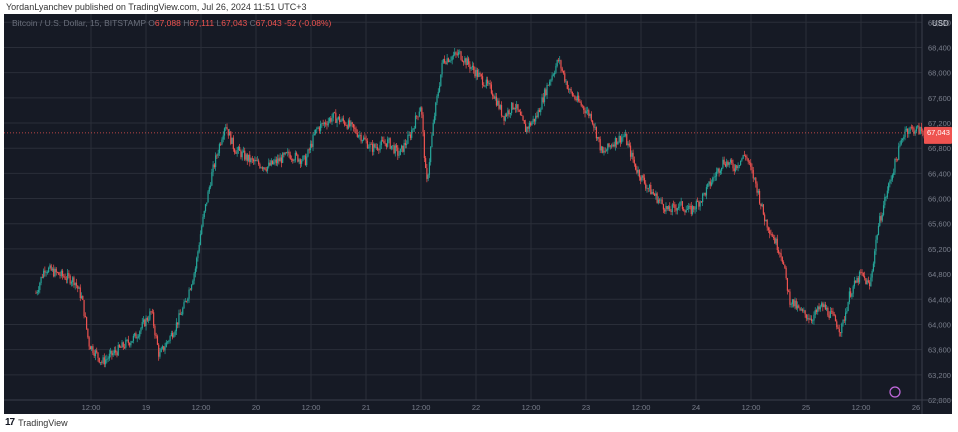 The width and height of the screenshot is (958, 432). I want to click on footer-brand: TradingView, so click(43, 422).